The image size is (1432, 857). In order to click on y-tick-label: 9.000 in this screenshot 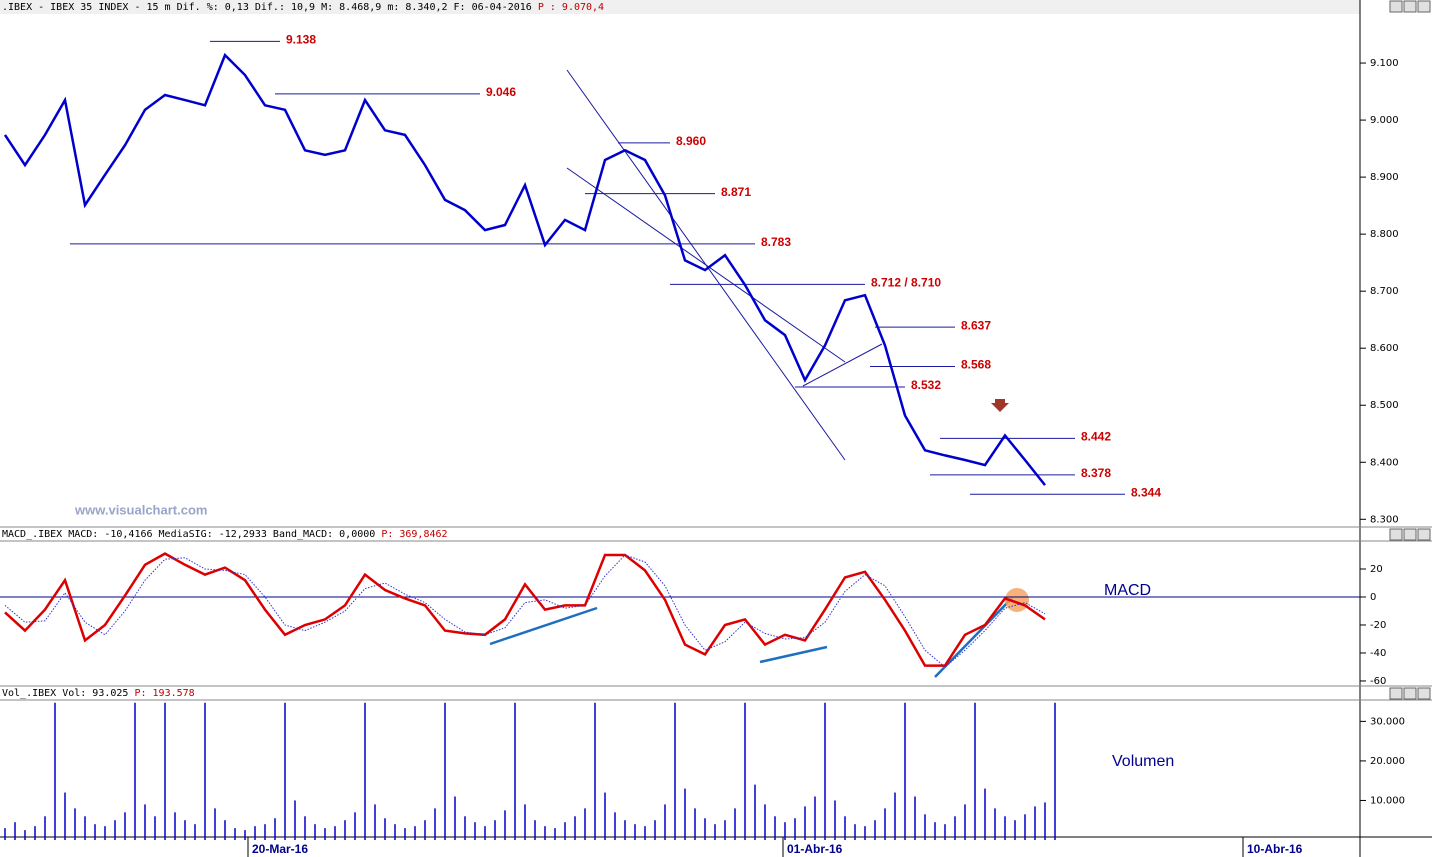, I will do `click(1384, 120)`.